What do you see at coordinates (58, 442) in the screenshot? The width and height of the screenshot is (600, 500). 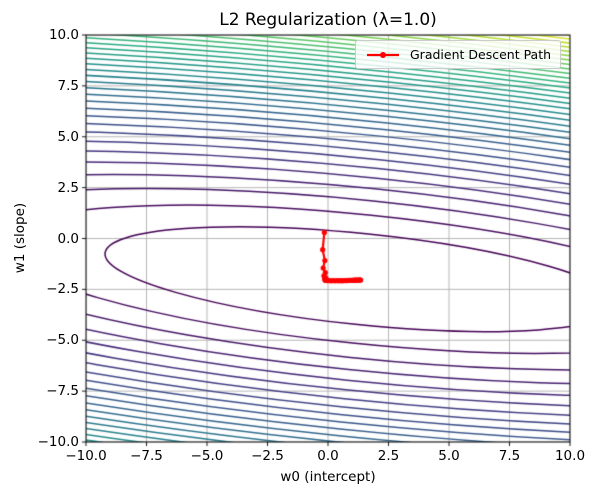 I see `y-tick-label: −10.0` at bounding box center [58, 442].